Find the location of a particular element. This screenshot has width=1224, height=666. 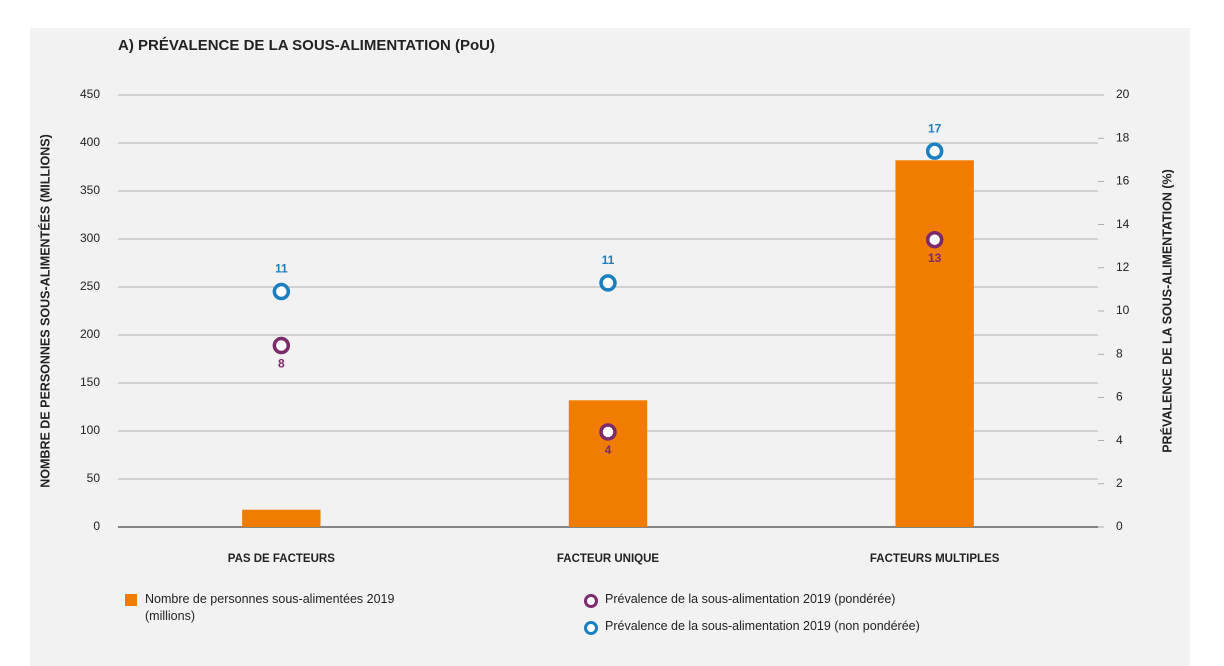

y-tick-label: 250 is located at coordinates (90, 286).